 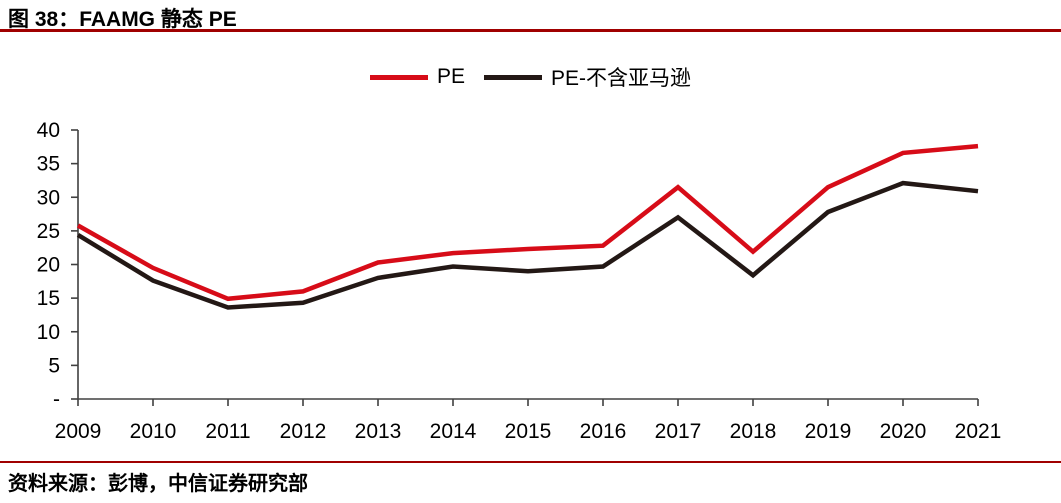 What do you see at coordinates (54, 365) in the screenshot?
I see `svg-text: 5` at bounding box center [54, 365].